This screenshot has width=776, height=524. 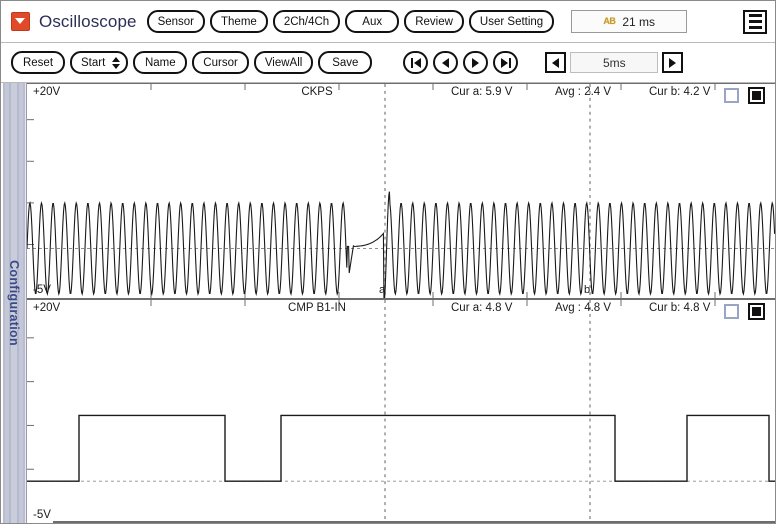 I want to click on timebase-stepper: 5ms, so click(x=614, y=62).